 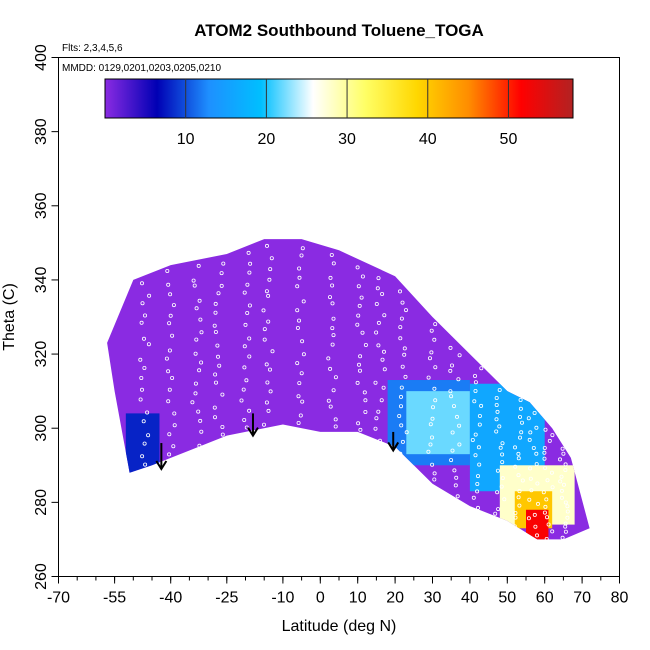 I want to click on x-tick-label: 80, so click(x=620, y=598).